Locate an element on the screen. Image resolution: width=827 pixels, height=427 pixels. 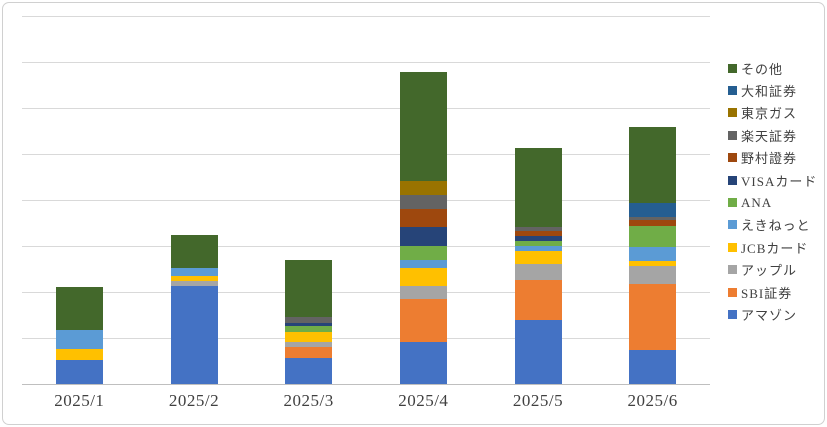
x-axis-label: 2025/1 is located at coordinates (79, 400).